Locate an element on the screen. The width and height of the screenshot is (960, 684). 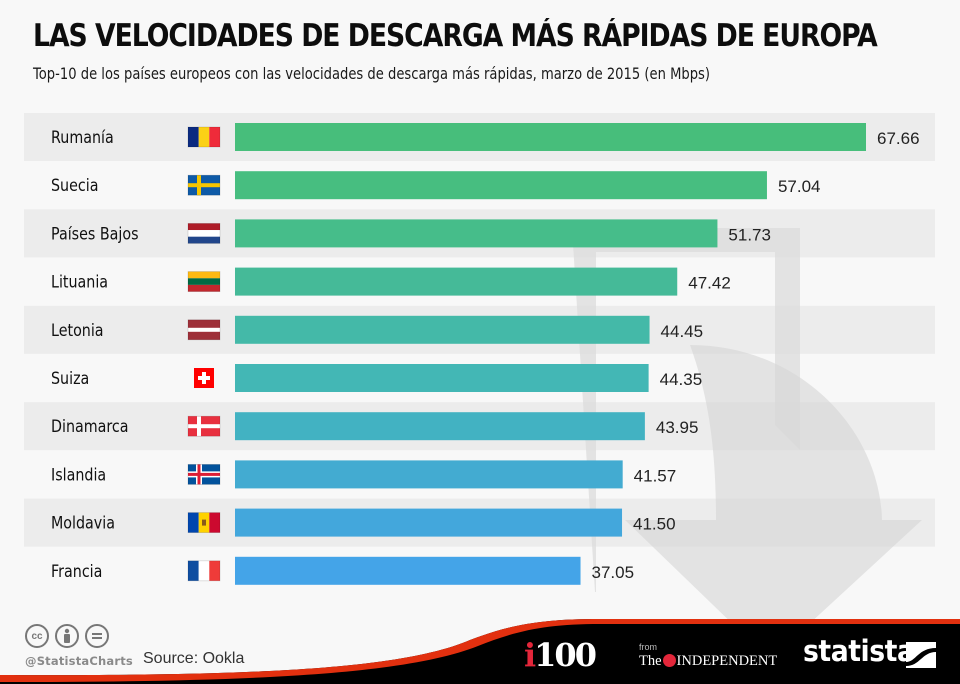
value-label: 47.42 is located at coordinates (709, 283).